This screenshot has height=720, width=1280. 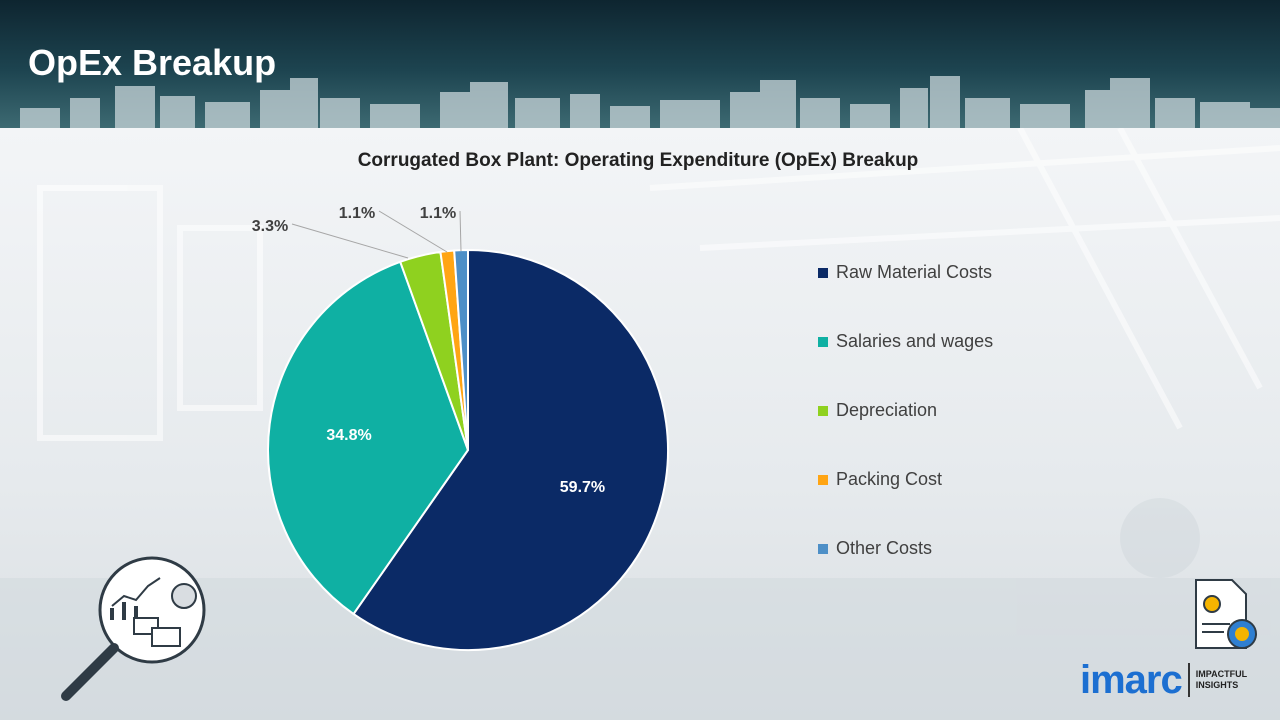 What do you see at coordinates (1217, 685) in the screenshot?
I see `brand-tagline-line2: INSIGHTS` at bounding box center [1217, 685].